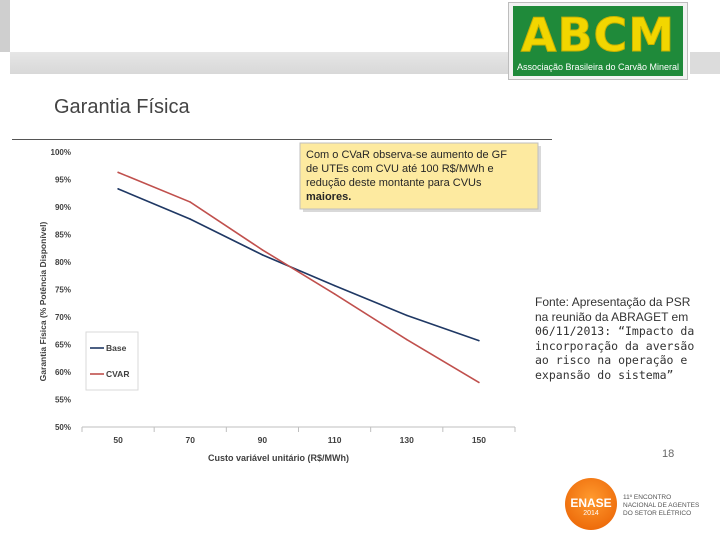 The height and width of the screenshot is (540, 720). What do you see at coordinates (43, 302) in the screenshot?
I see `y-axis-title: Garantia Física (% Potência Disponível)` at bounding box center [43, 302].